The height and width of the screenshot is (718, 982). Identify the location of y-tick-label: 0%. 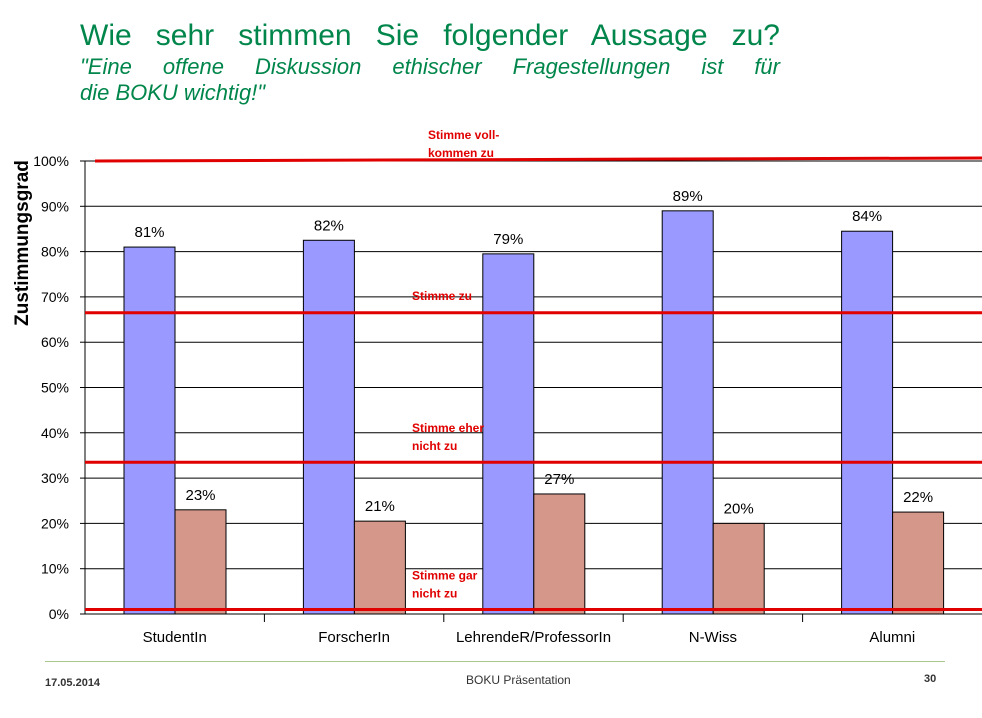
(59, 614).